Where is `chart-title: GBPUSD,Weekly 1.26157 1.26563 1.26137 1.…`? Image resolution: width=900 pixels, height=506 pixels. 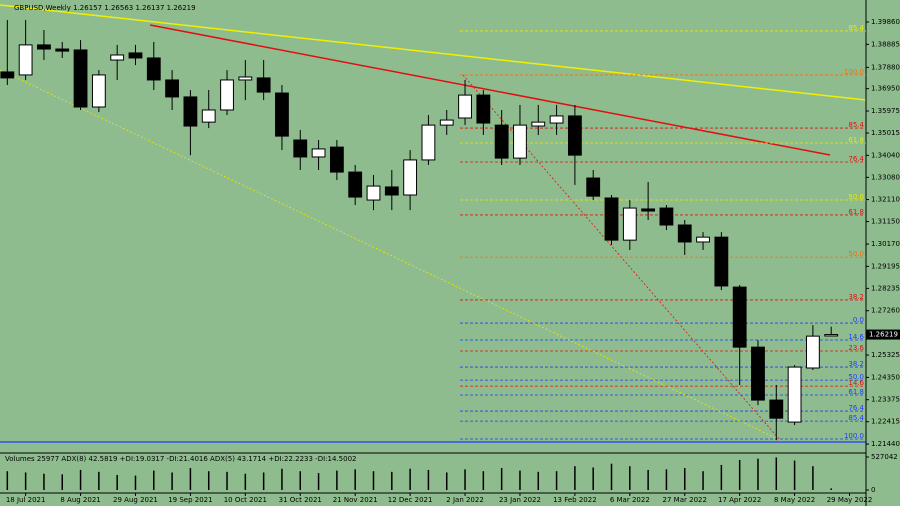
chart-title: GBPUSD,Weekly 1.26157 1.26563 1.26137 1.… is located at coordinates (105, 8).